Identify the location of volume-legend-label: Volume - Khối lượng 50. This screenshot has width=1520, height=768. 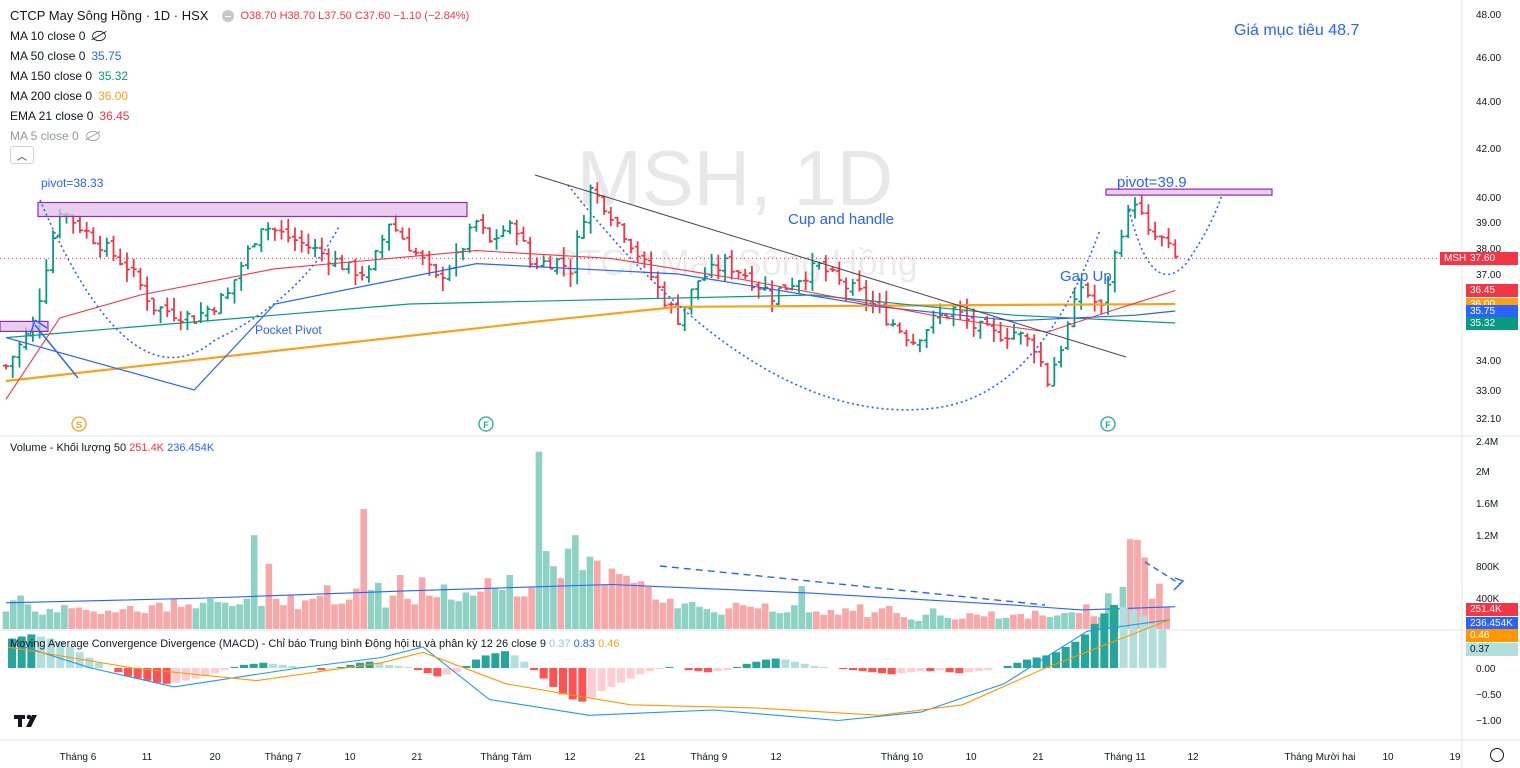
(68, 448).